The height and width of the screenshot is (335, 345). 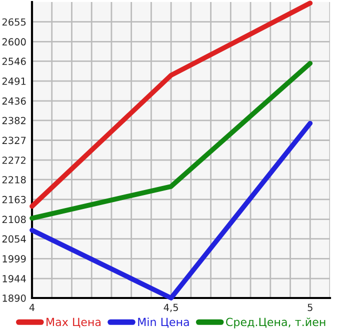 I want to click on y-tick-label: 2382, so click(x=14, y=120).